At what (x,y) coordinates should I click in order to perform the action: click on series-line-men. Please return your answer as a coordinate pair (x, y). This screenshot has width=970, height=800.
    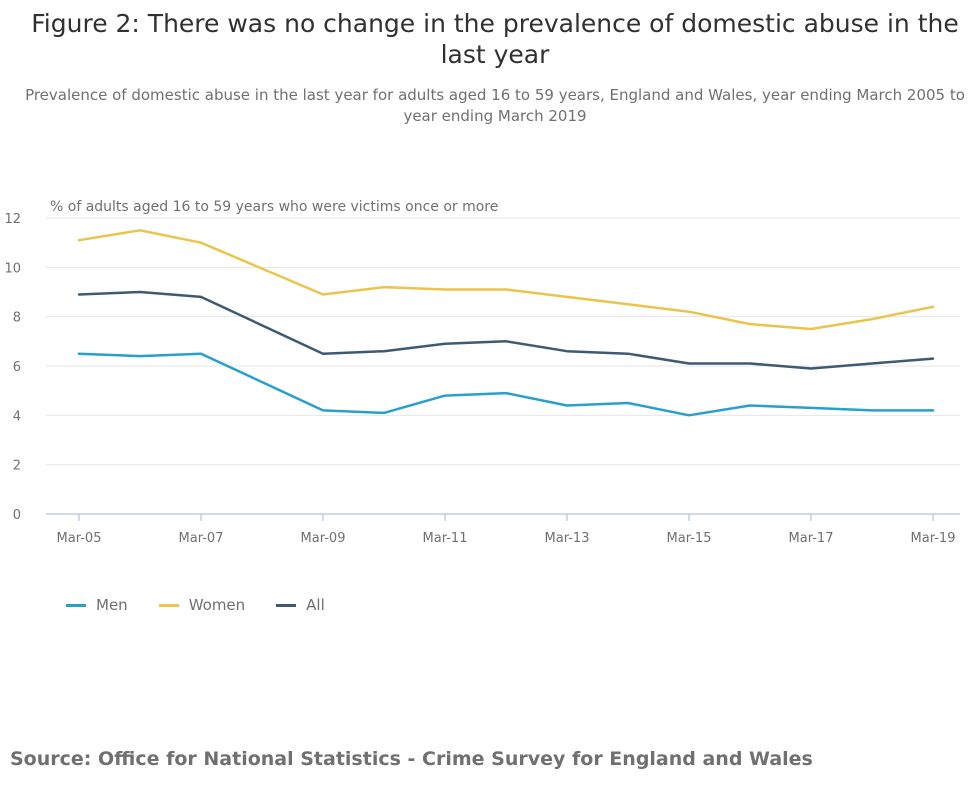
    Looking at the image, I should click on (506, 384).